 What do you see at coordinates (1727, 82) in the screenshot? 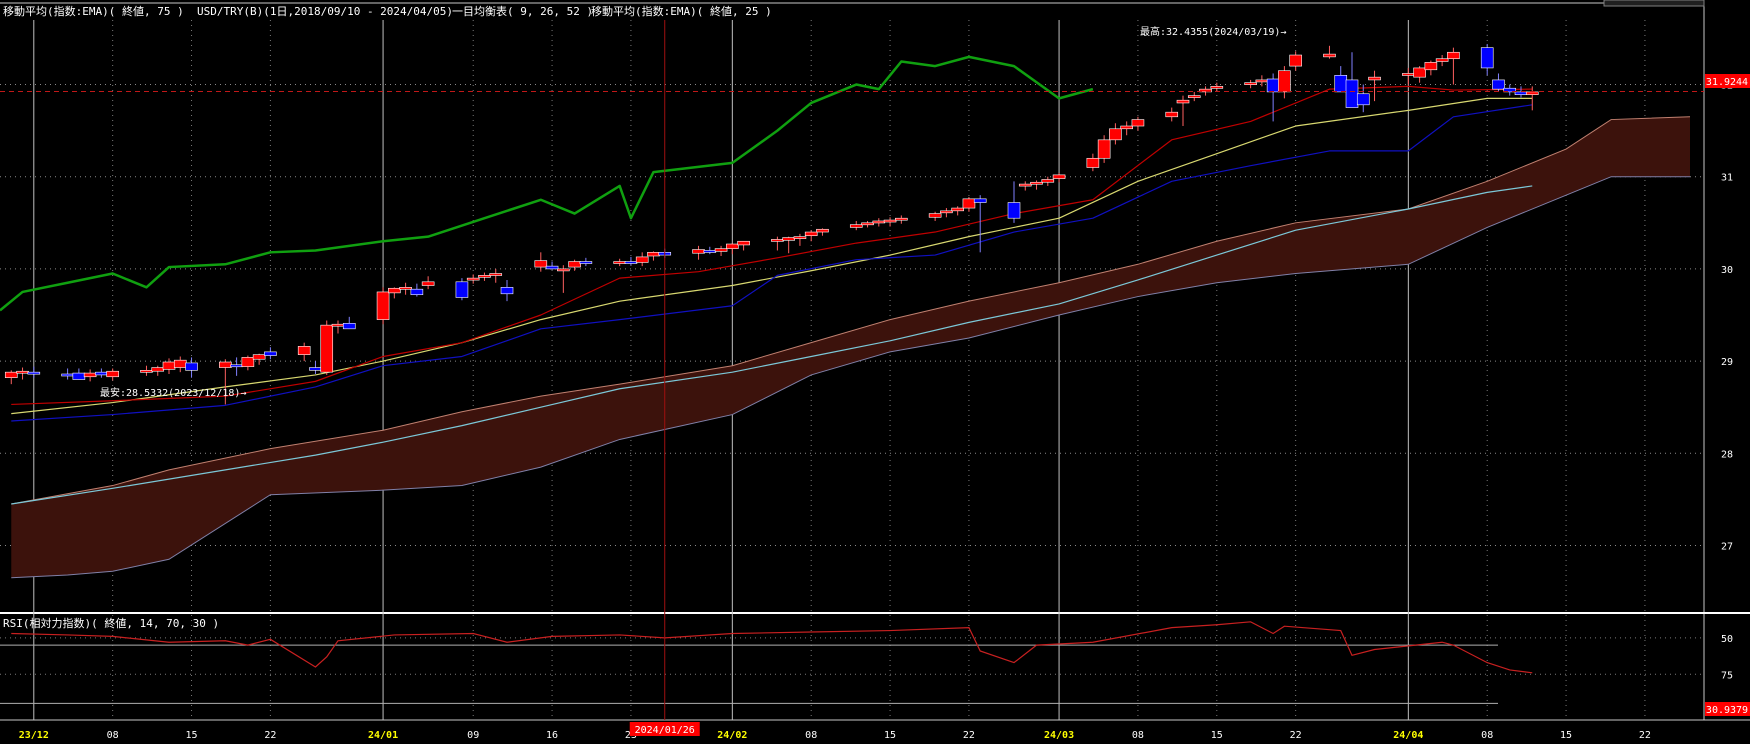
I see `current-price-value: 31.9244` at bounding box center [1727, 82].